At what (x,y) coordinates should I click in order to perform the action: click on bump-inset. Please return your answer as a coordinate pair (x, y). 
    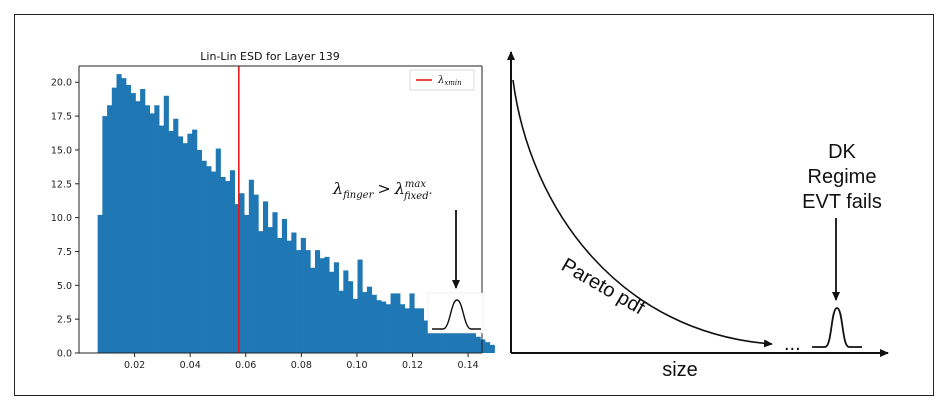
    Looking at the image, I should click on (455, 313).